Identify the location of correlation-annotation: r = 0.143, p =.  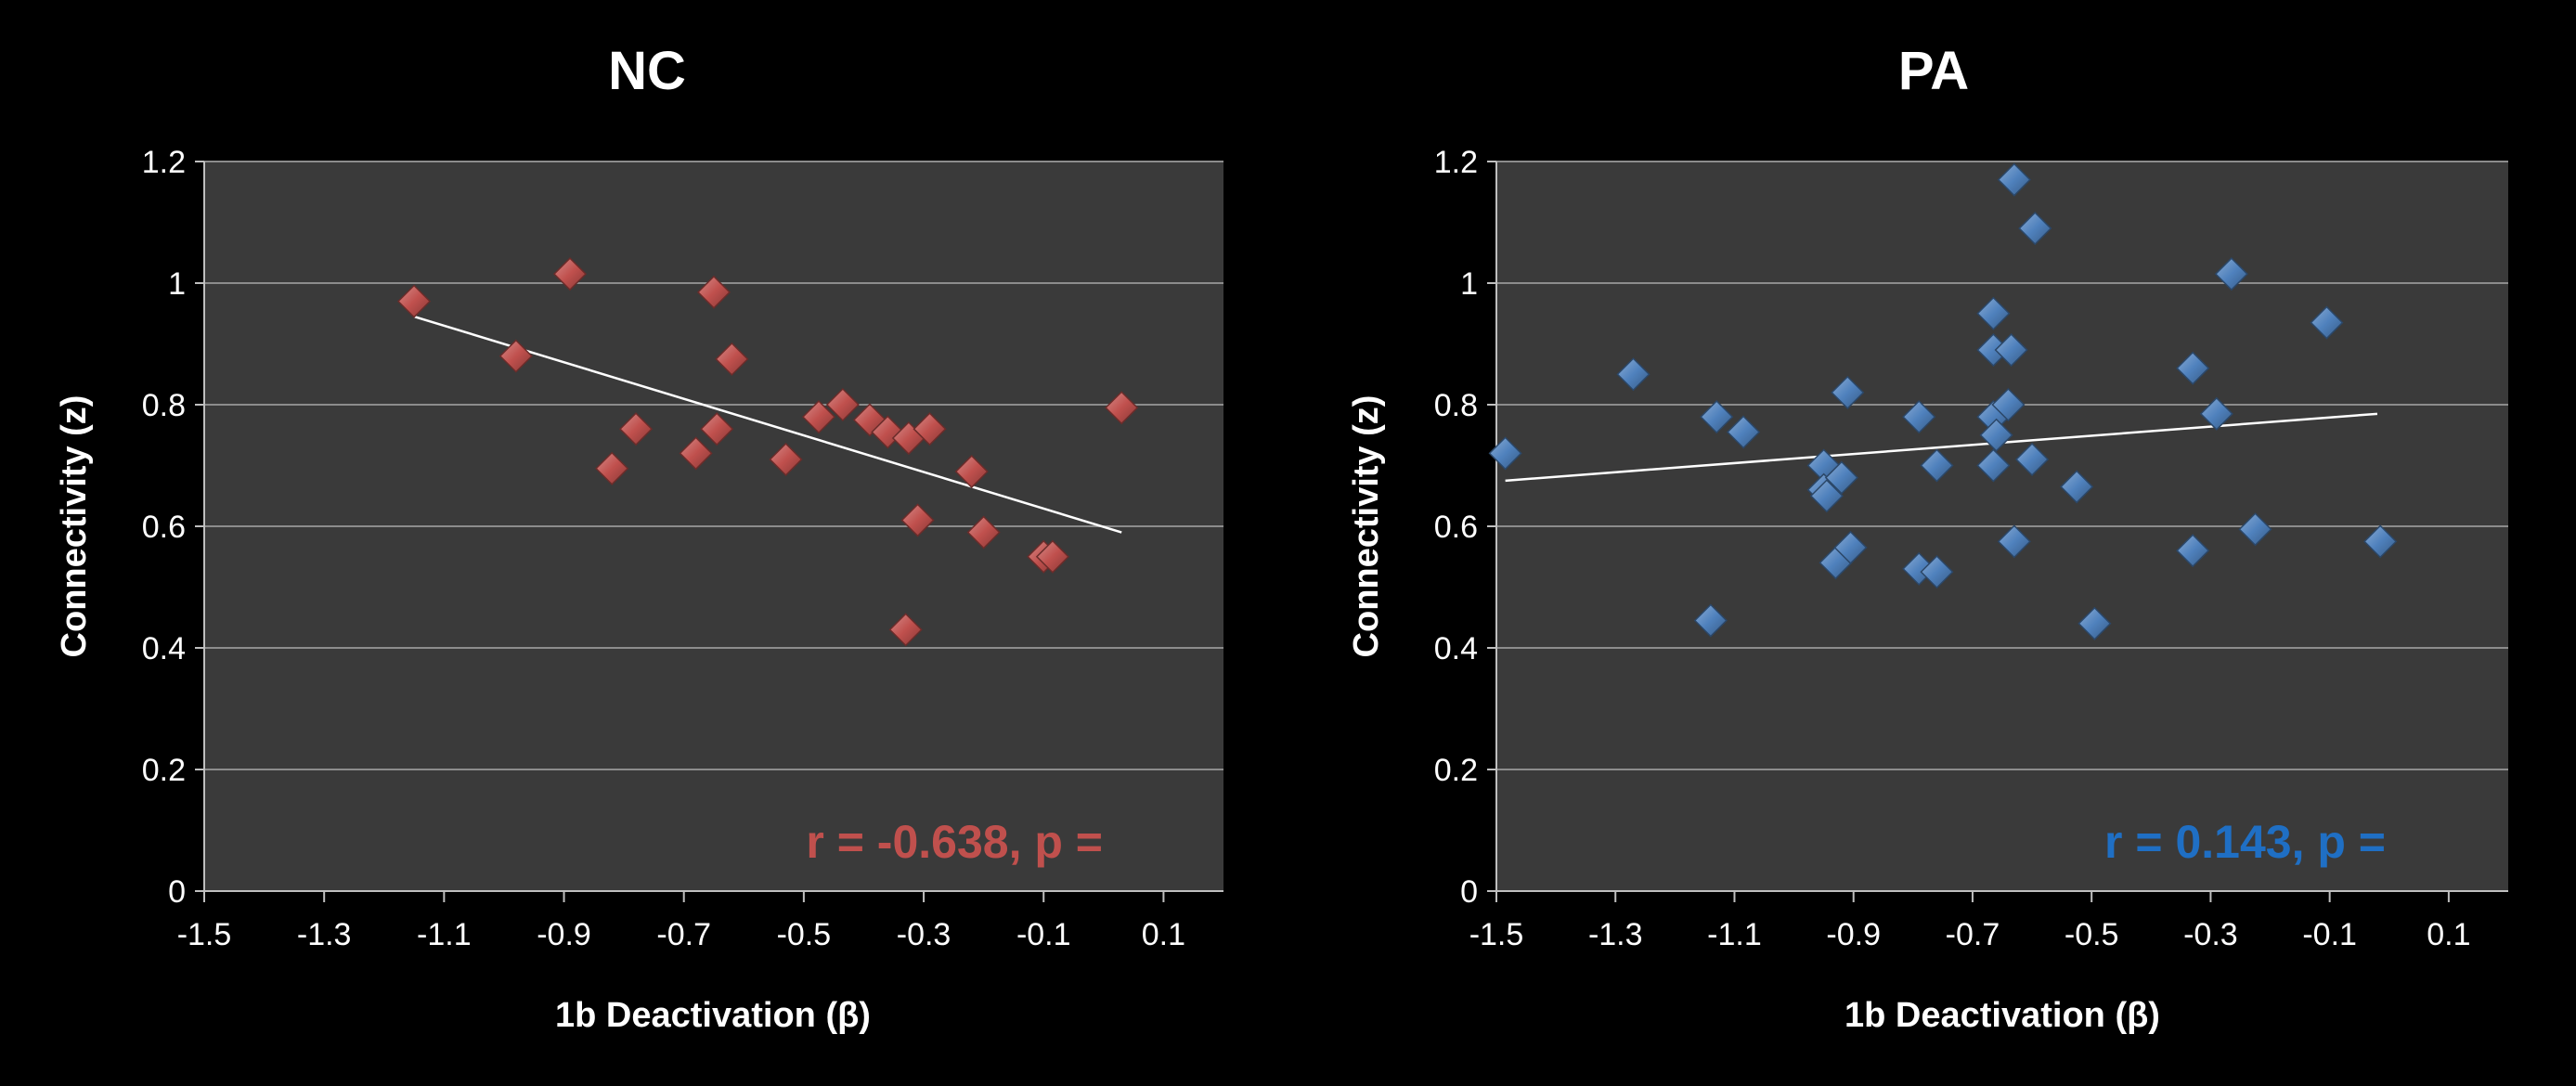
(2245, 842).